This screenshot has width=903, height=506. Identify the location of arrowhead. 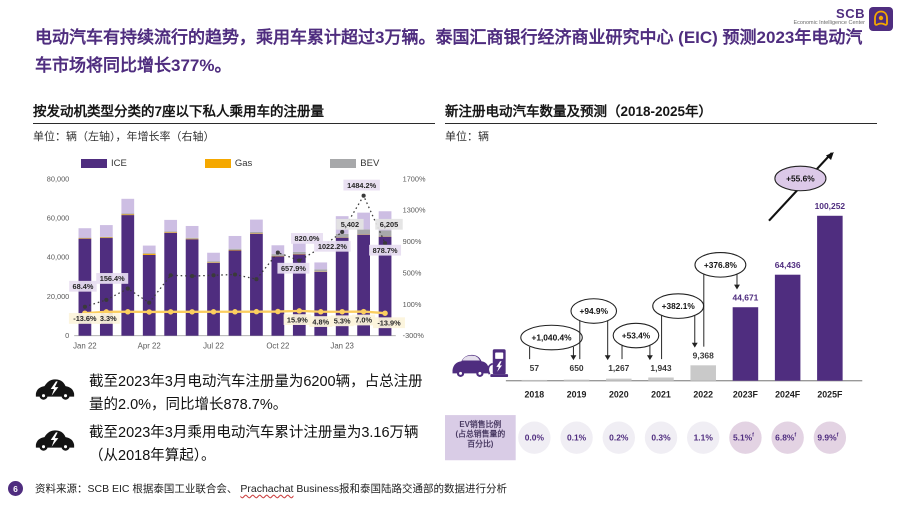
(573, 358).